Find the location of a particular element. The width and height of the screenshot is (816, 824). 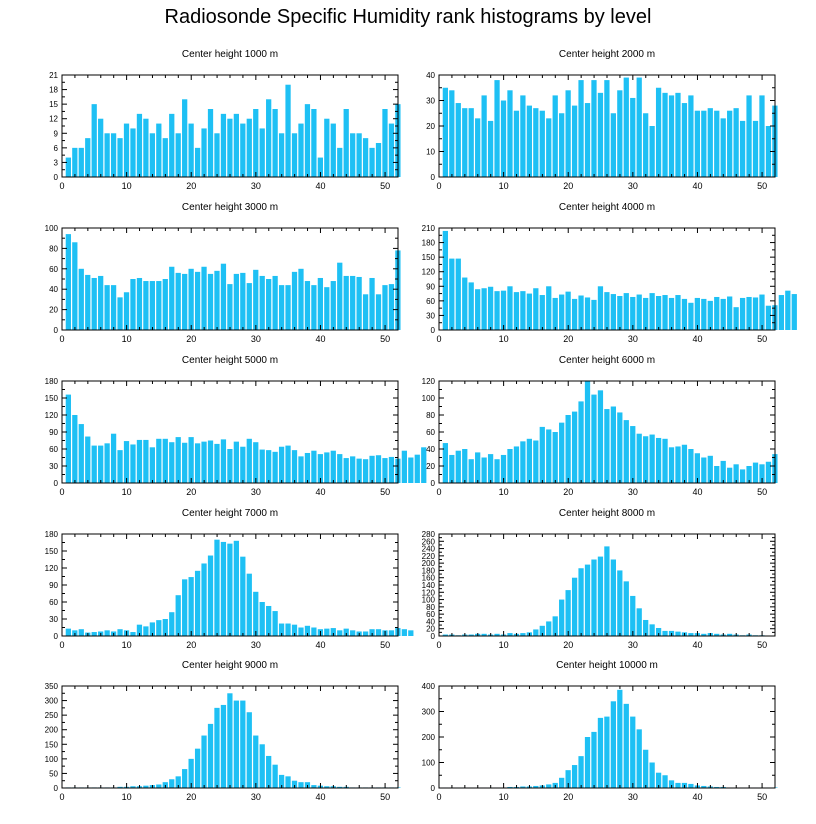

y-tick-label: 40 is located at coordinates (430, 449).